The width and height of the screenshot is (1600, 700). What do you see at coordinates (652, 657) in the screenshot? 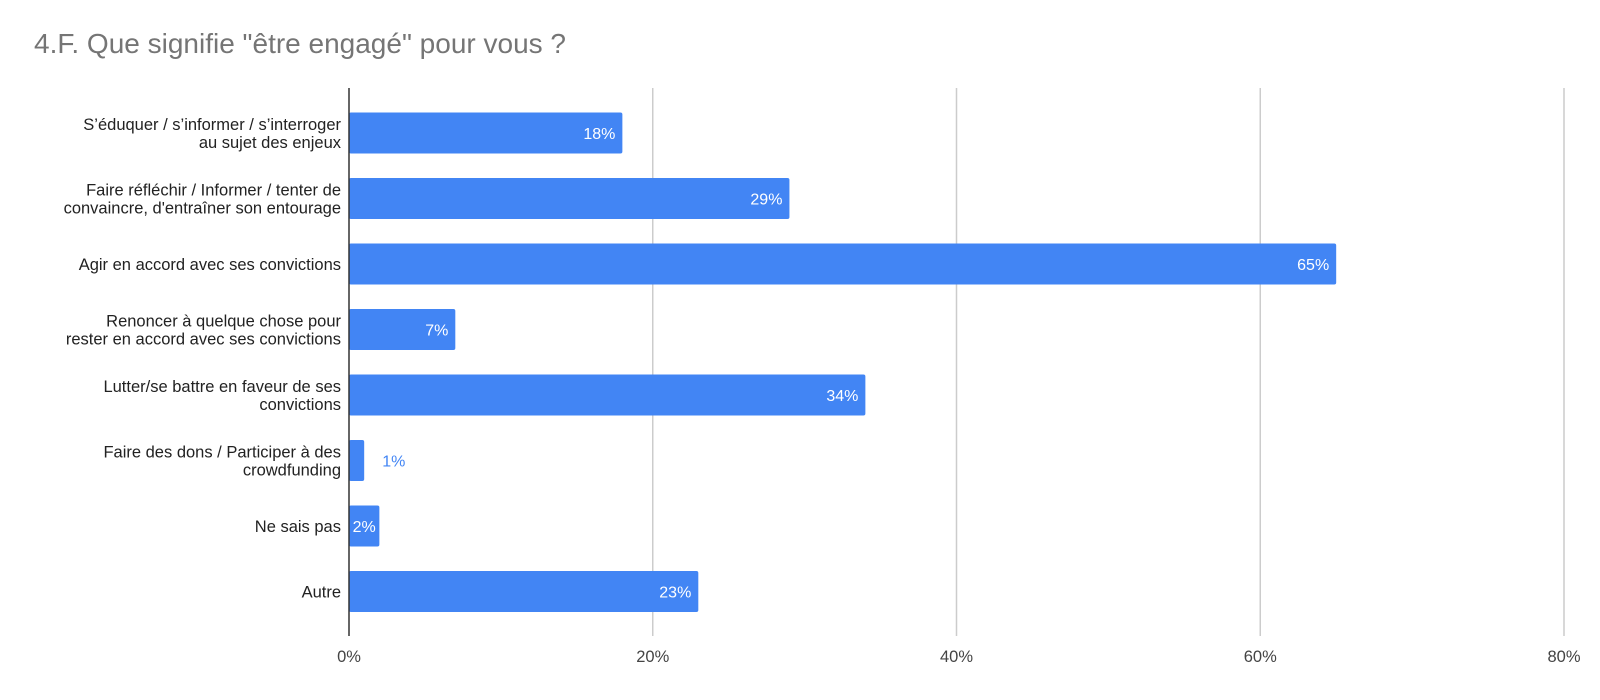
I see `x-tick-label: 20%` at bounding box center [652, 657].